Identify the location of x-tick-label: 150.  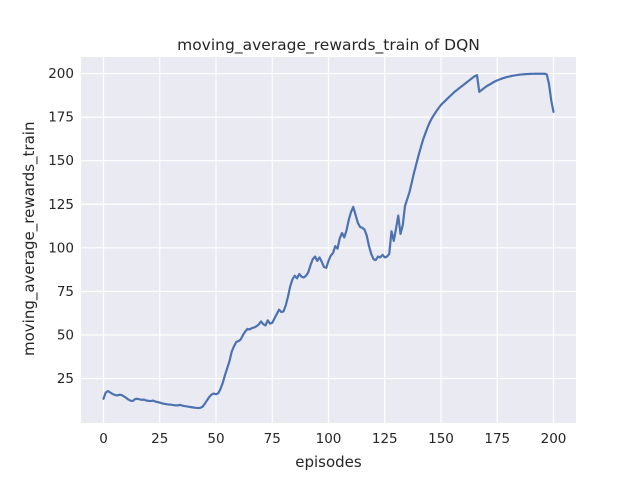
(441, 439).